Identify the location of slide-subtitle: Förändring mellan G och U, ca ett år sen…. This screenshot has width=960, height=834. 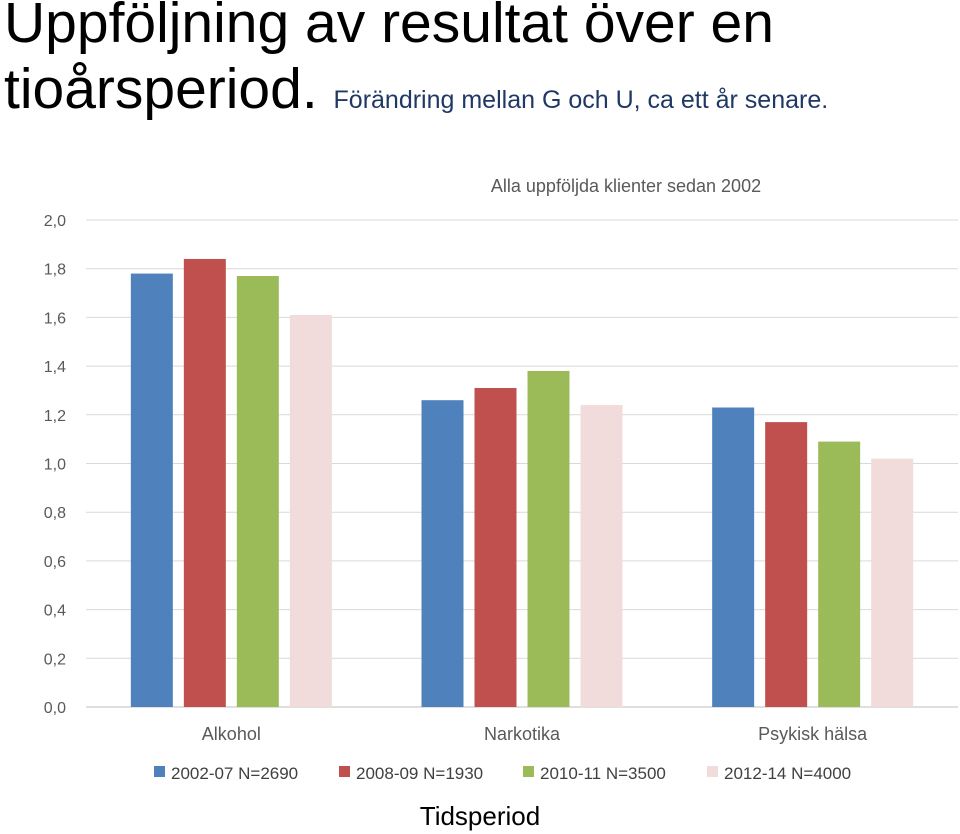
(581, 100).